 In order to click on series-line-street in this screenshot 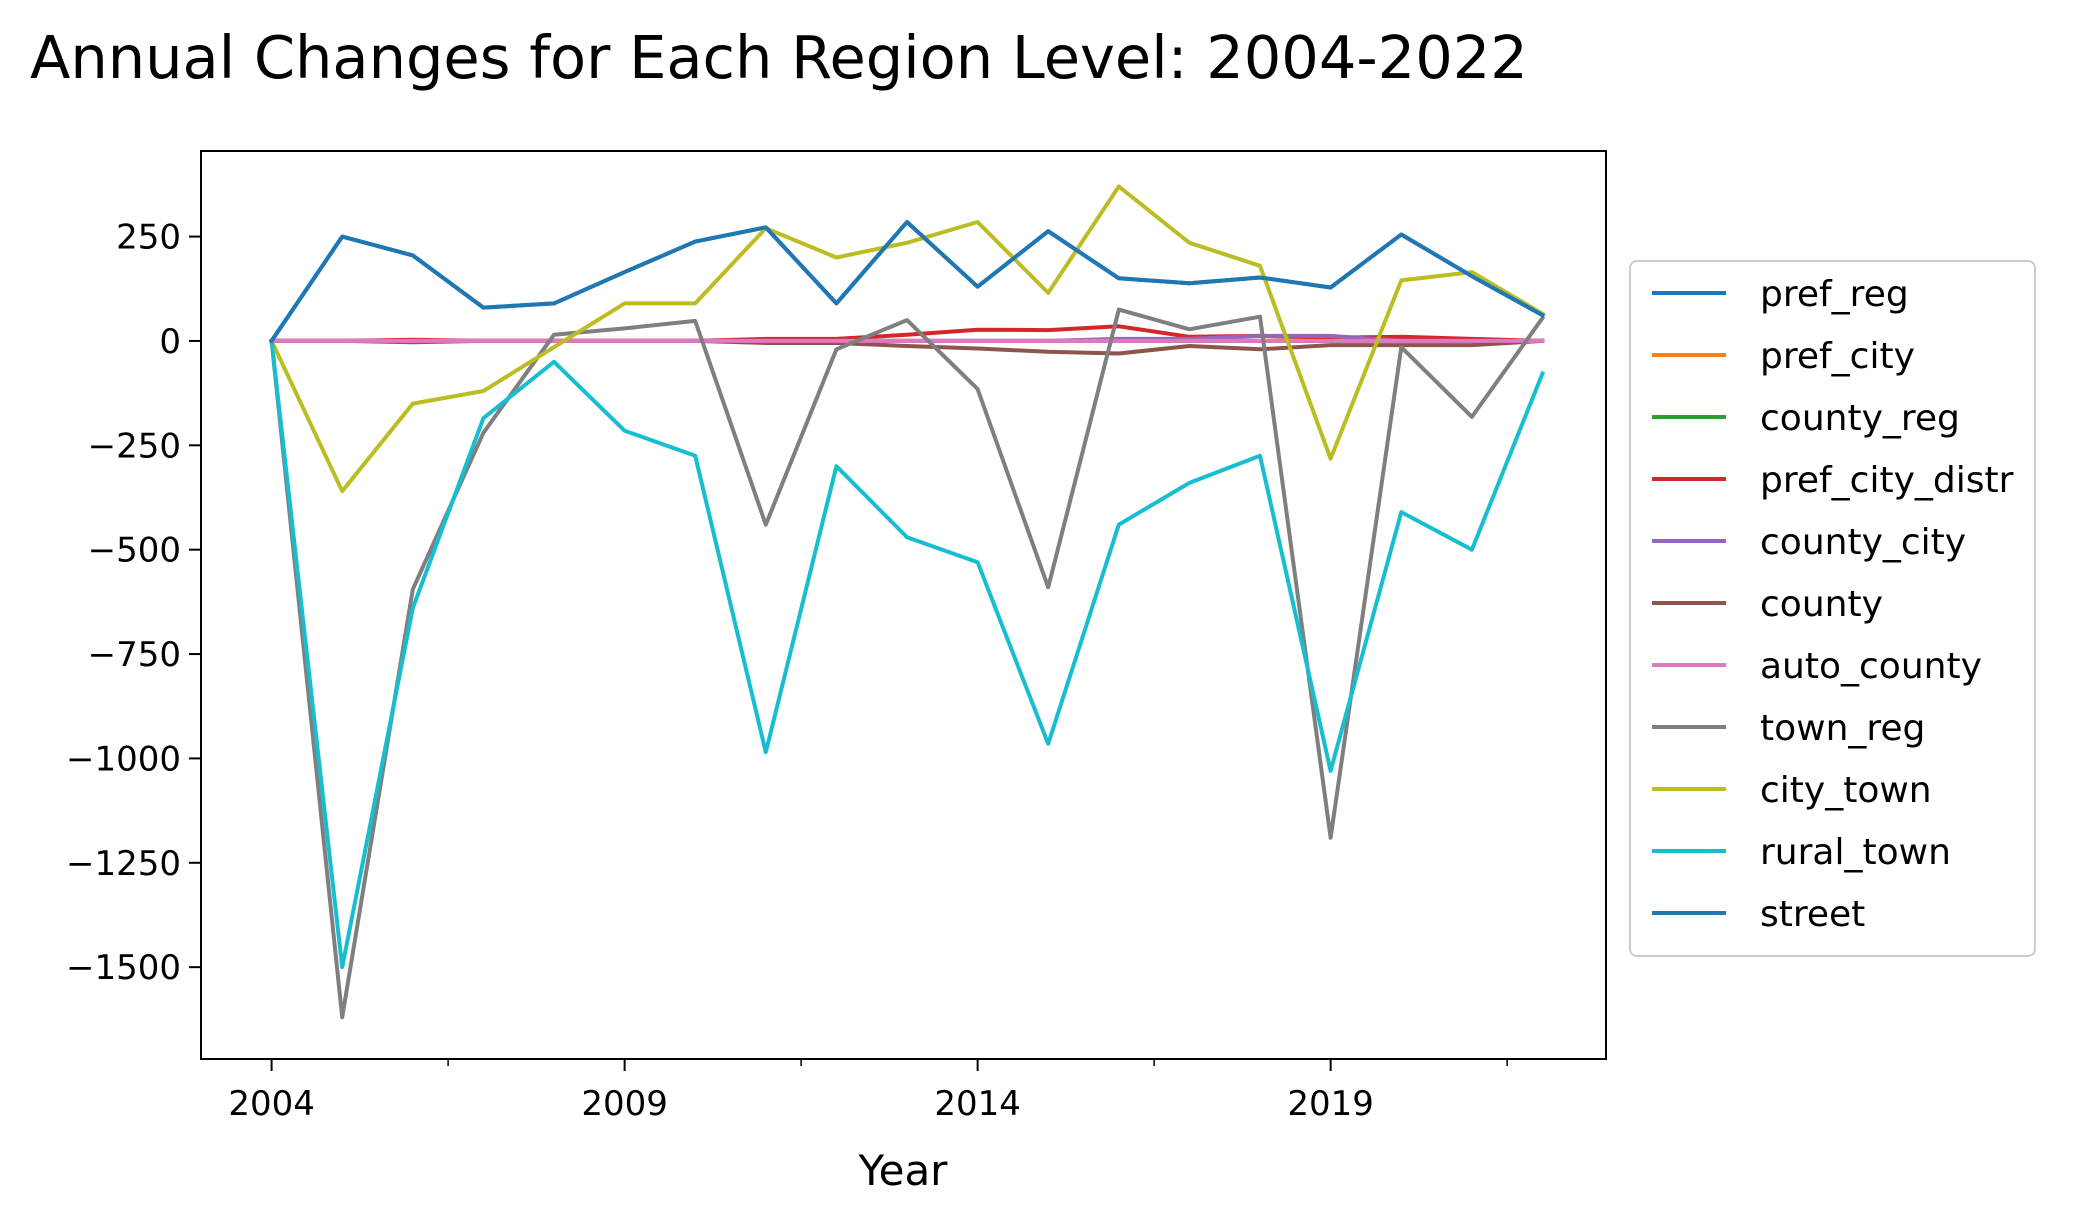, I will do `click(907, 282)`.